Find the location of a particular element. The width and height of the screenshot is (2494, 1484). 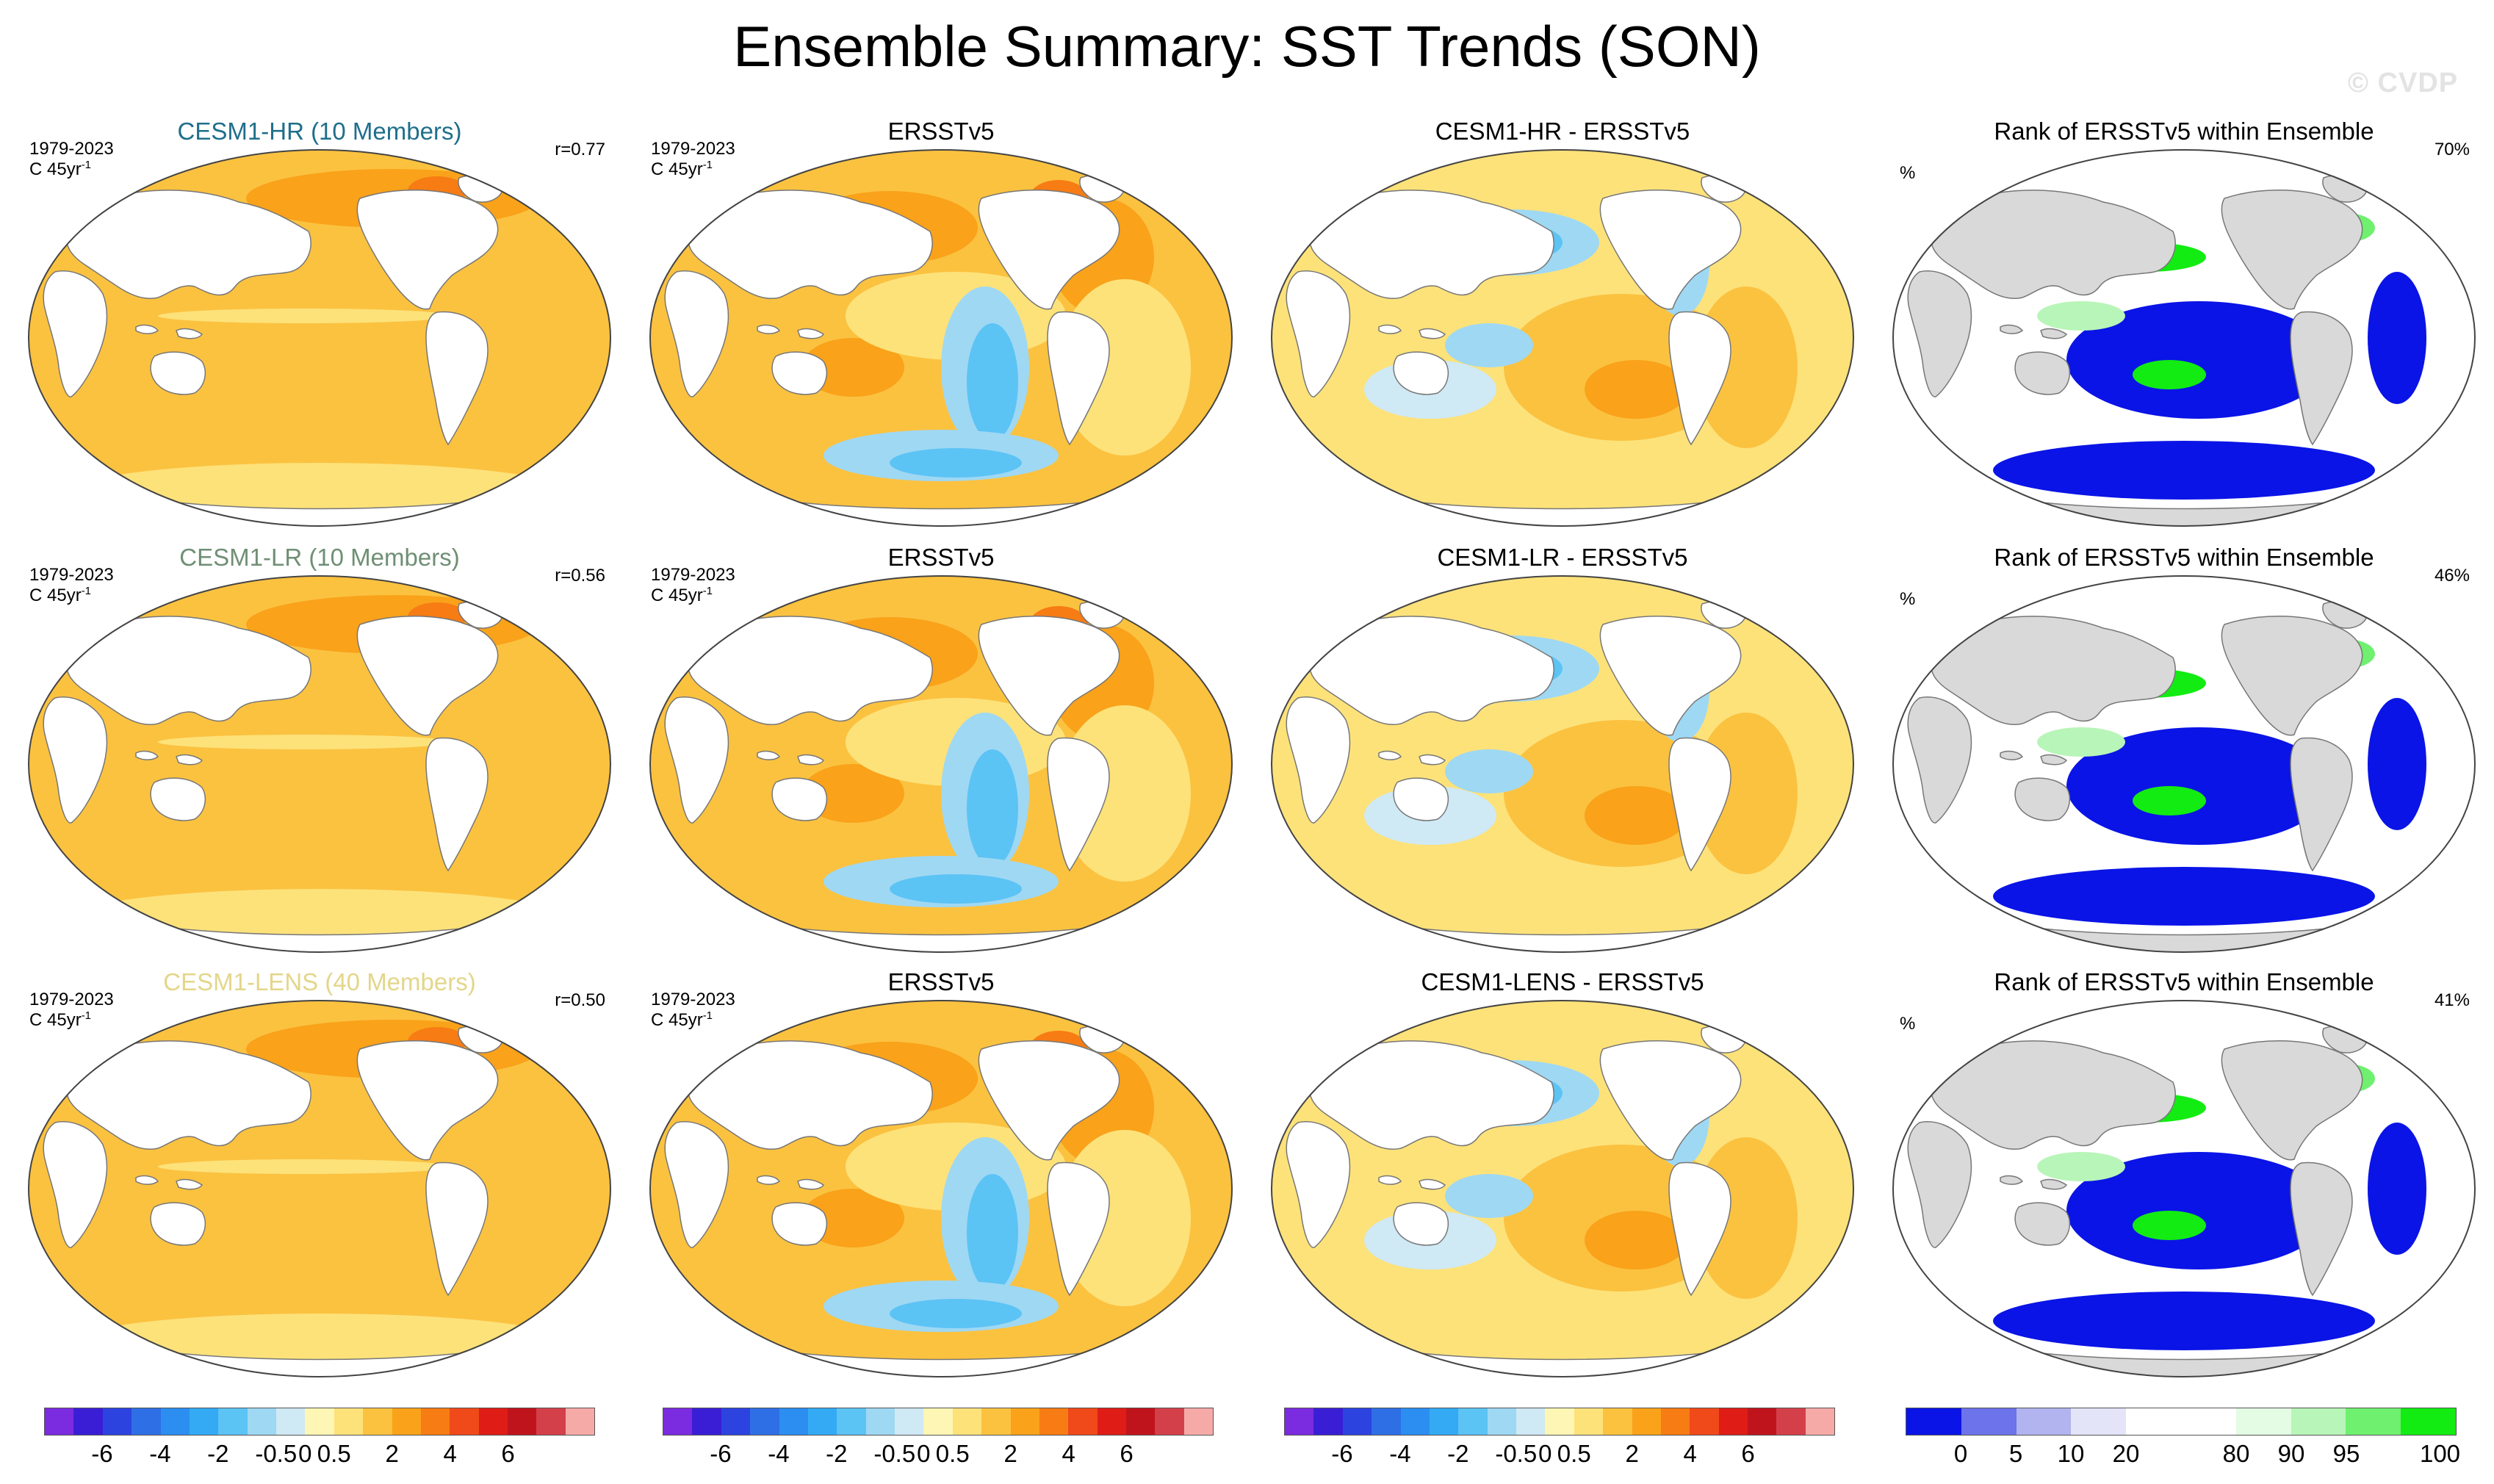

rank-colorbar: 0 5 10 20 80 90 95 100 is located at coordinates (2183, 1437).